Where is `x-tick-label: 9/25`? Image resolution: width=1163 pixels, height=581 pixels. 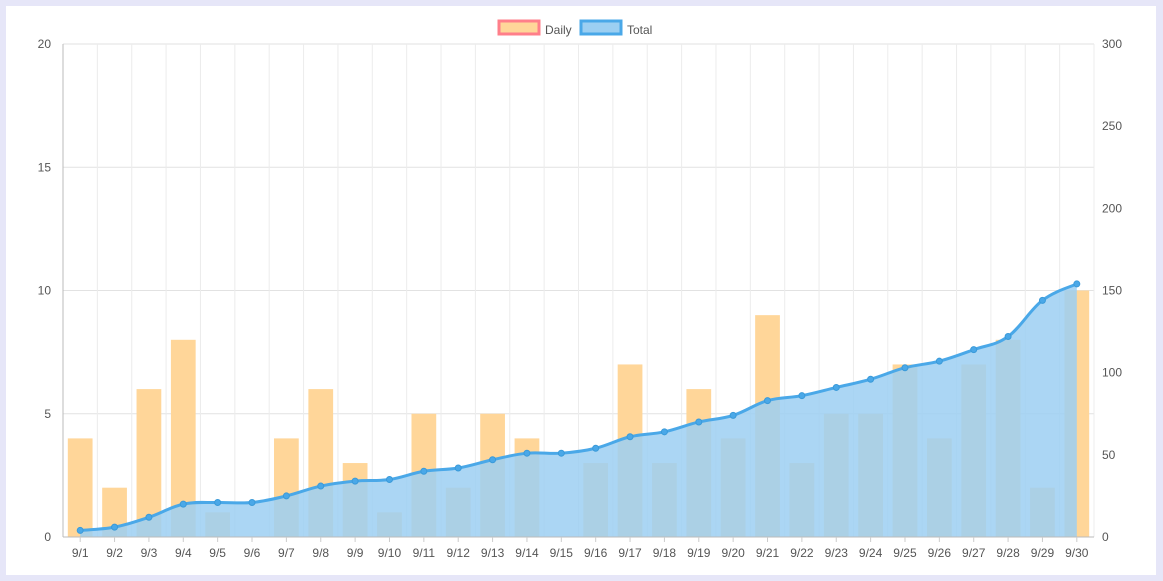 x-tick-label: 9/25 is located at coordinates (905, 553).